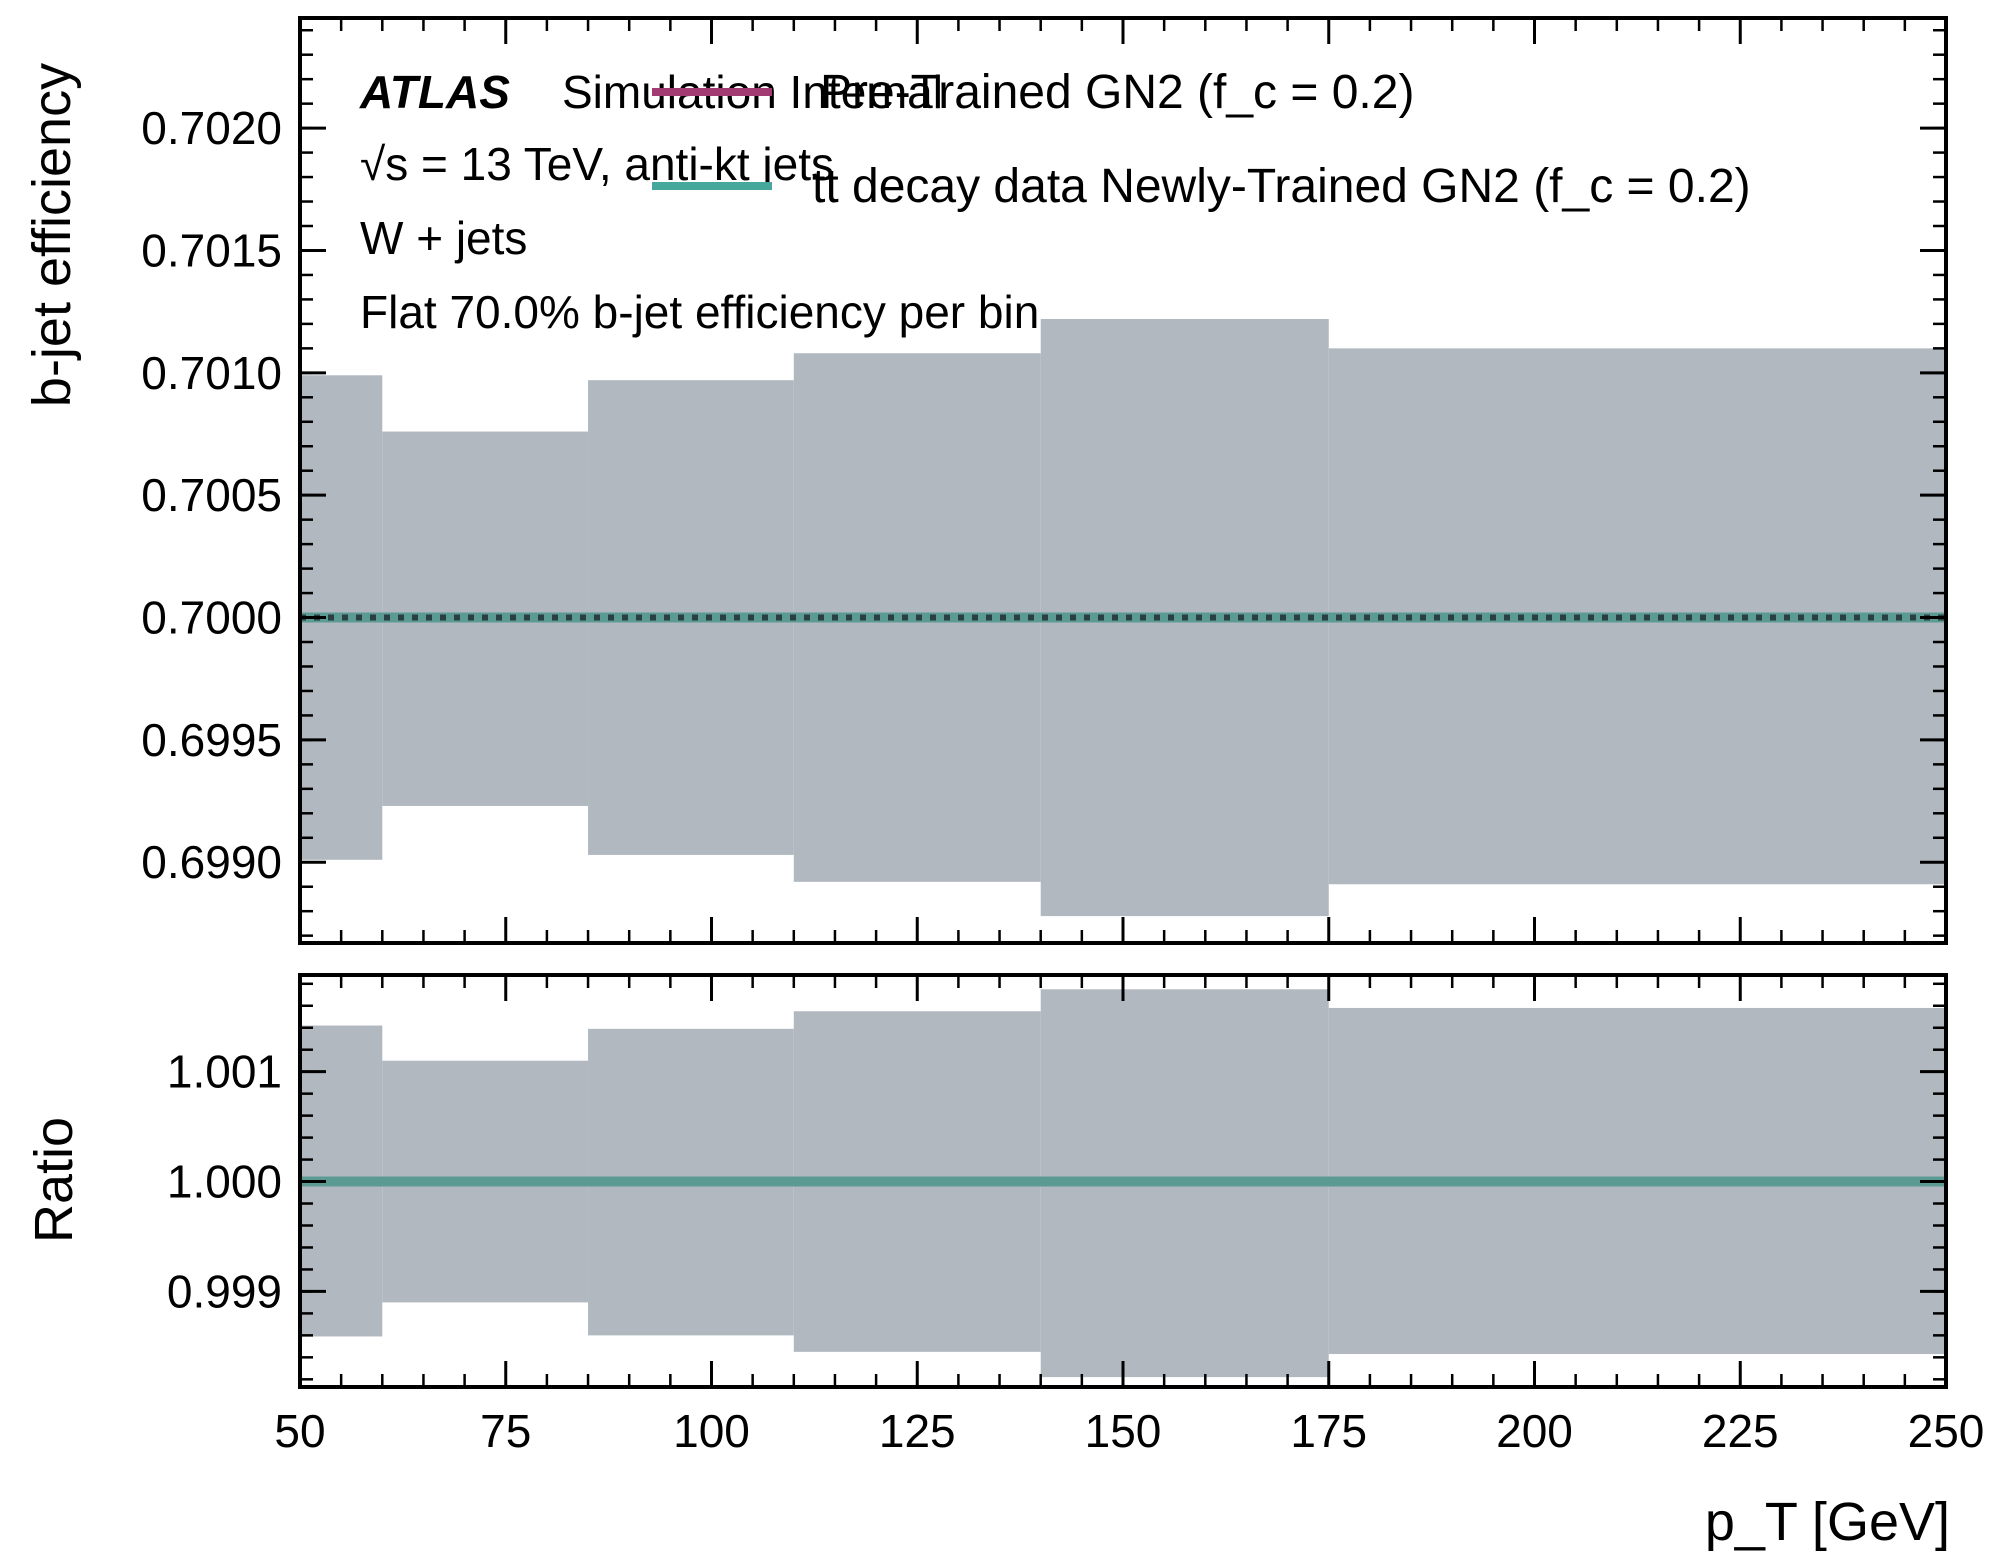 The width and height of the screenshot is (2000, 1560). What do you see at coordinates (1946, 1431) in the screenshot?
I see `x-tick-label-8: 250` at bounding box center [1946, 1431].